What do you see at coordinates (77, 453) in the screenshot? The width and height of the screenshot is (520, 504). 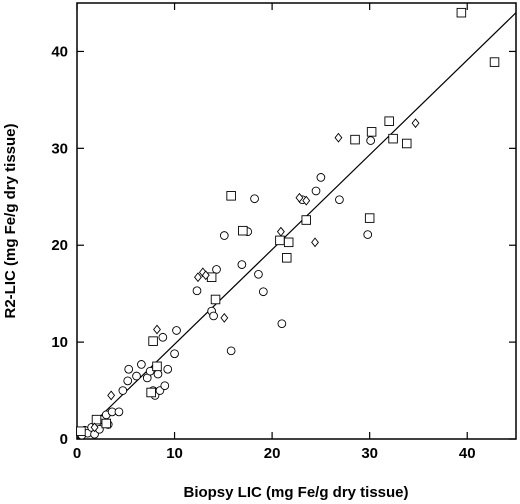 I see `x-tick-label: 0` at bounding box center [77, 453].